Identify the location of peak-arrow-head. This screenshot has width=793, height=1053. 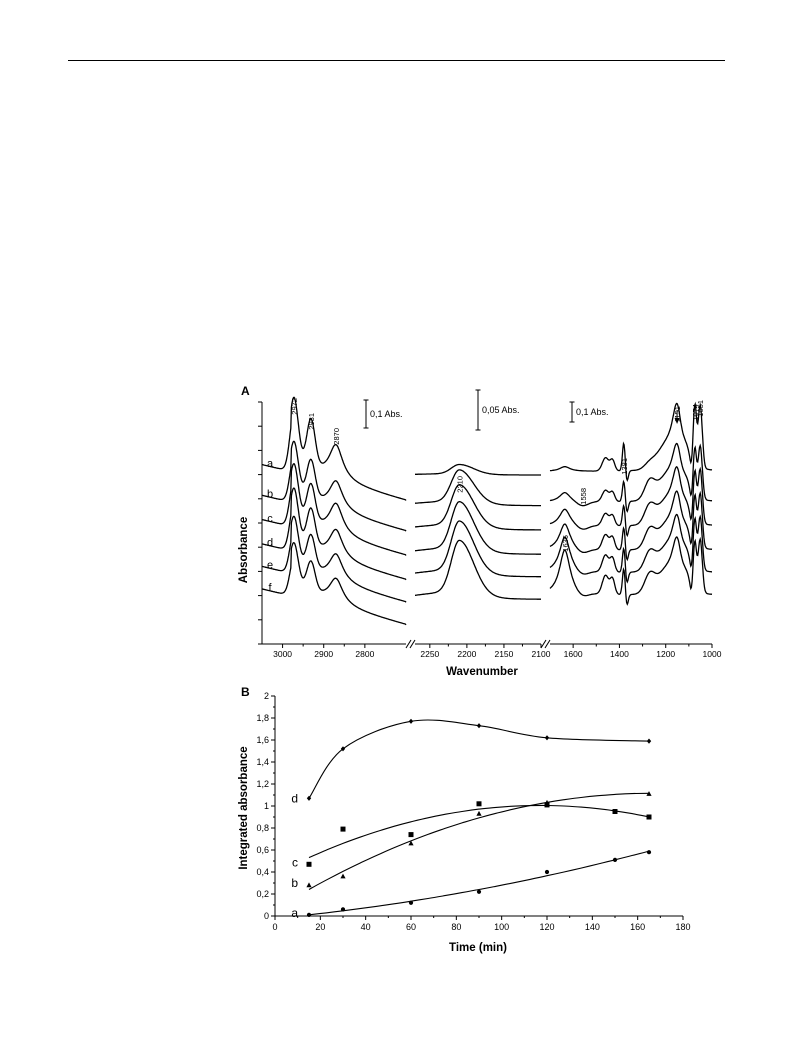
(677, 421).